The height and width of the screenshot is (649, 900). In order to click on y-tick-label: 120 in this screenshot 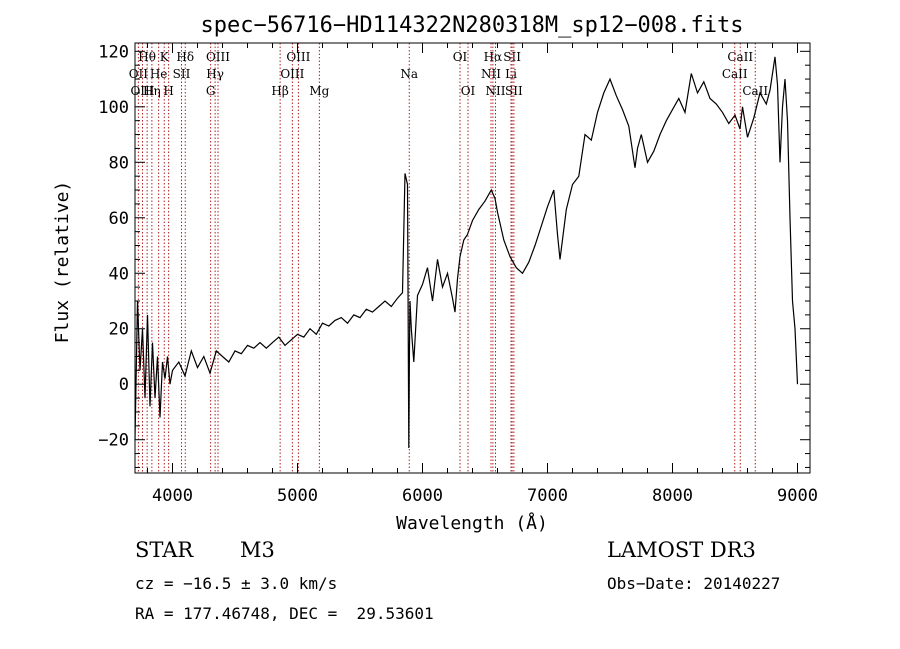, I will do `click(113, 52)`.